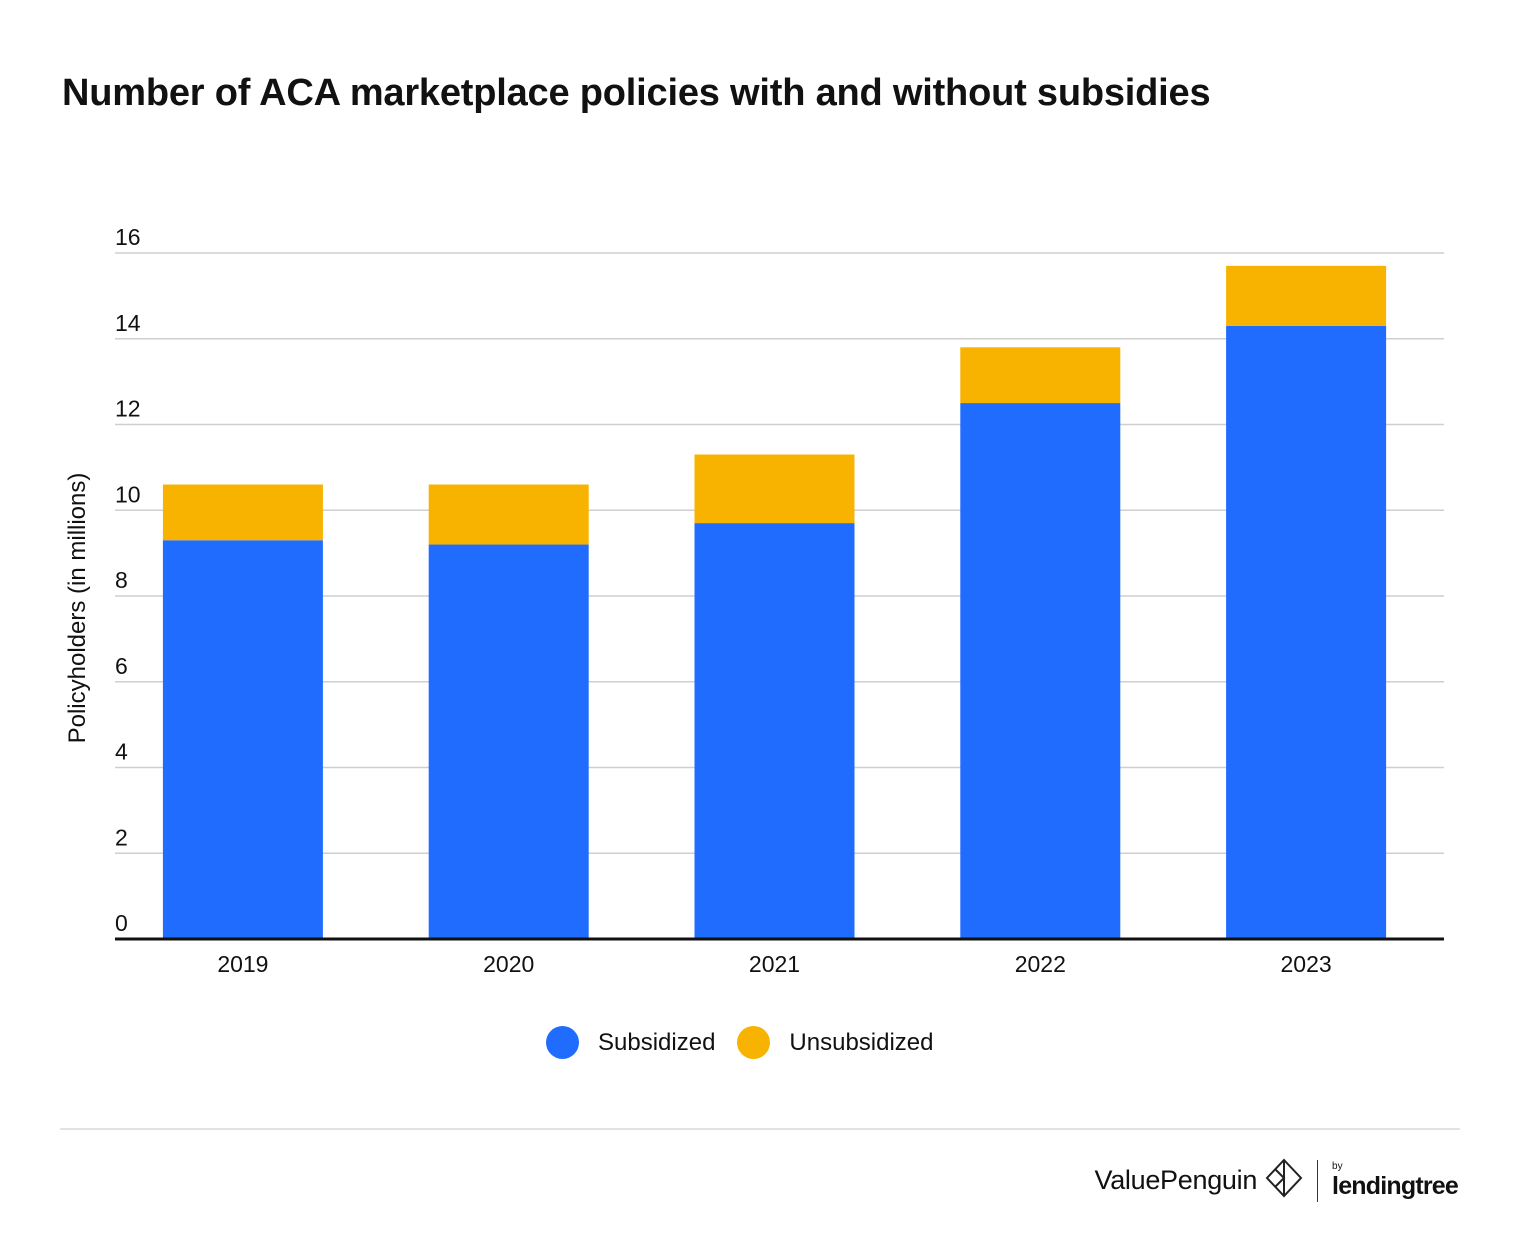  What do you see at coordinates (128, 323) in the screenshot?
I see `y-tick-label: 14` at bounding box center [128, 323].